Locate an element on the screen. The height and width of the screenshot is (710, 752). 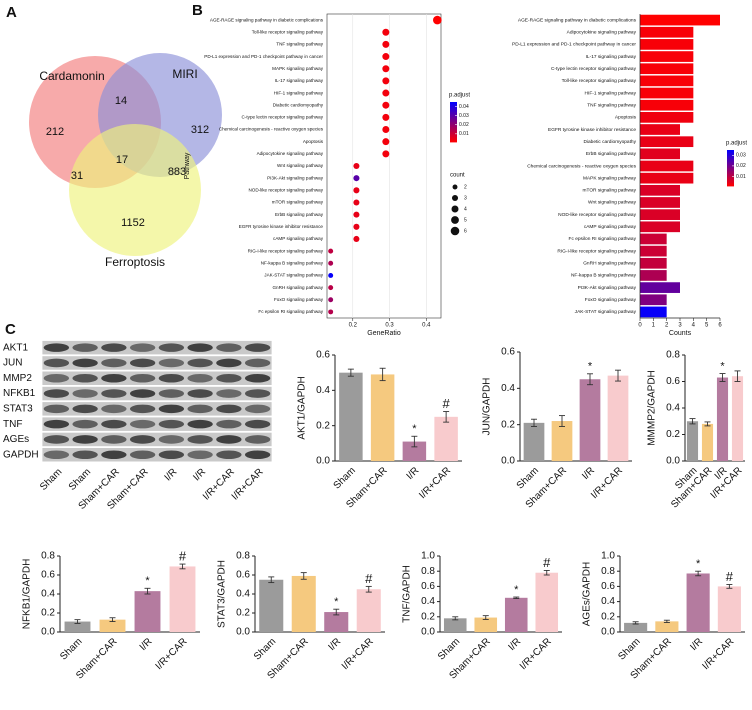
lane-label: I/R is located at coordinates (171, 475).